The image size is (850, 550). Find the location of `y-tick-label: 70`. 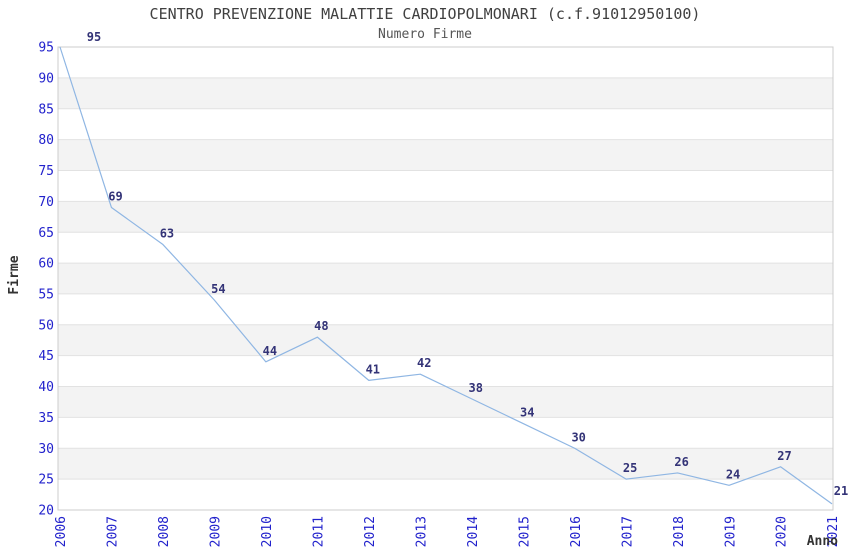

y-tick-label: 70 is located at coordinates (46, 202).